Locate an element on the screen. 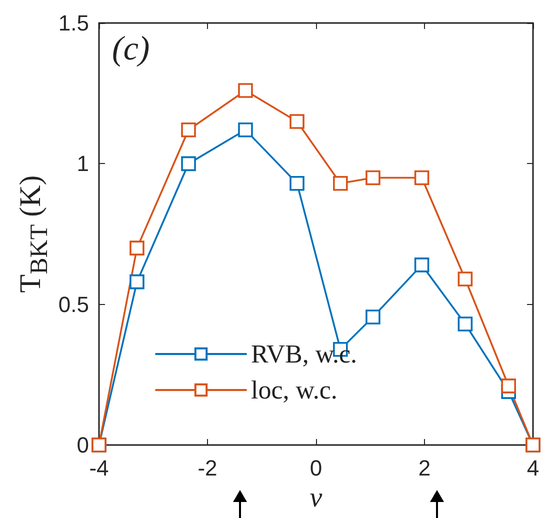  y-tick-label: 0 is located at coordinates (82, 445).